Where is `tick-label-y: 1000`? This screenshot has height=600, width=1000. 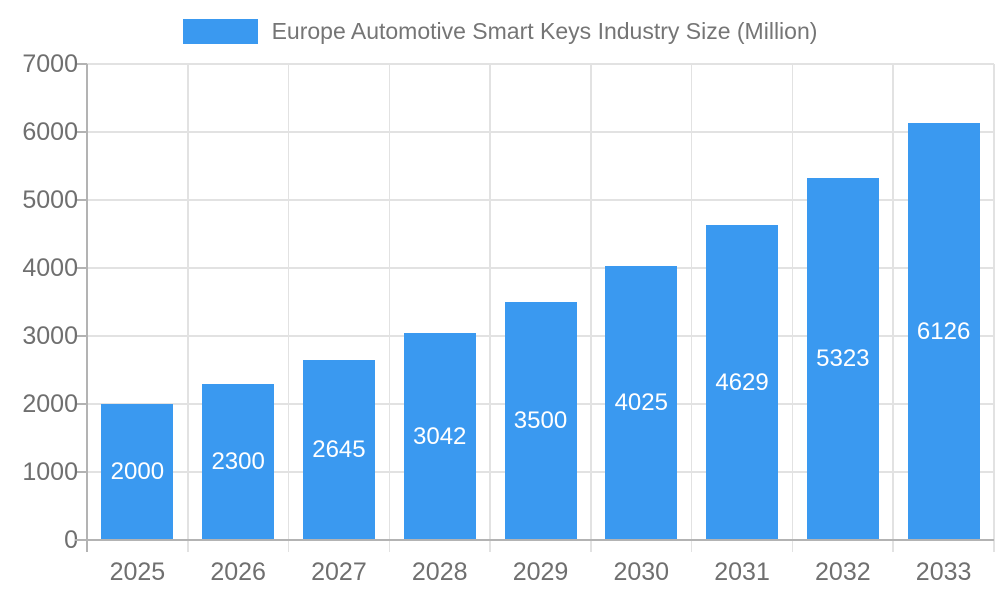 tick-label-y: 1000 is located at coordinates (50, 472).